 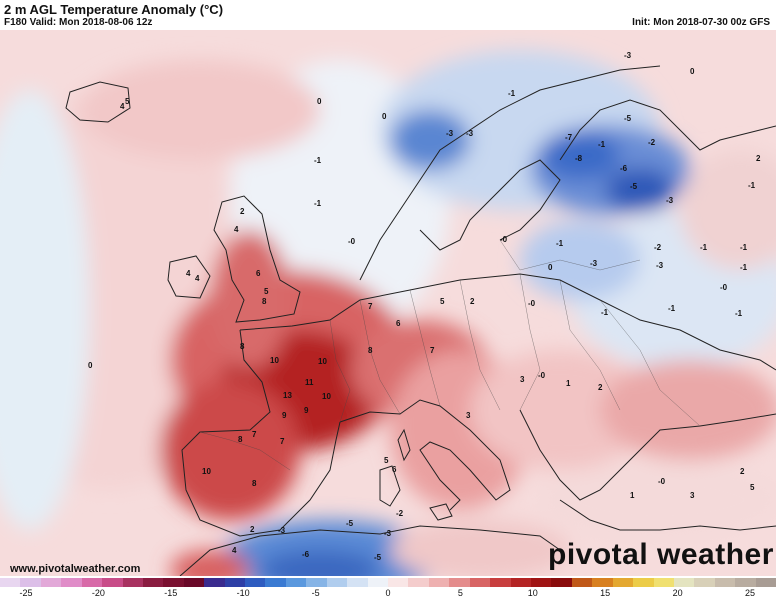 What do you see at coordinates (98, 593) in the screenshot?
I see `colorbar-tick-label: -20` at bounding box center [98, 593].